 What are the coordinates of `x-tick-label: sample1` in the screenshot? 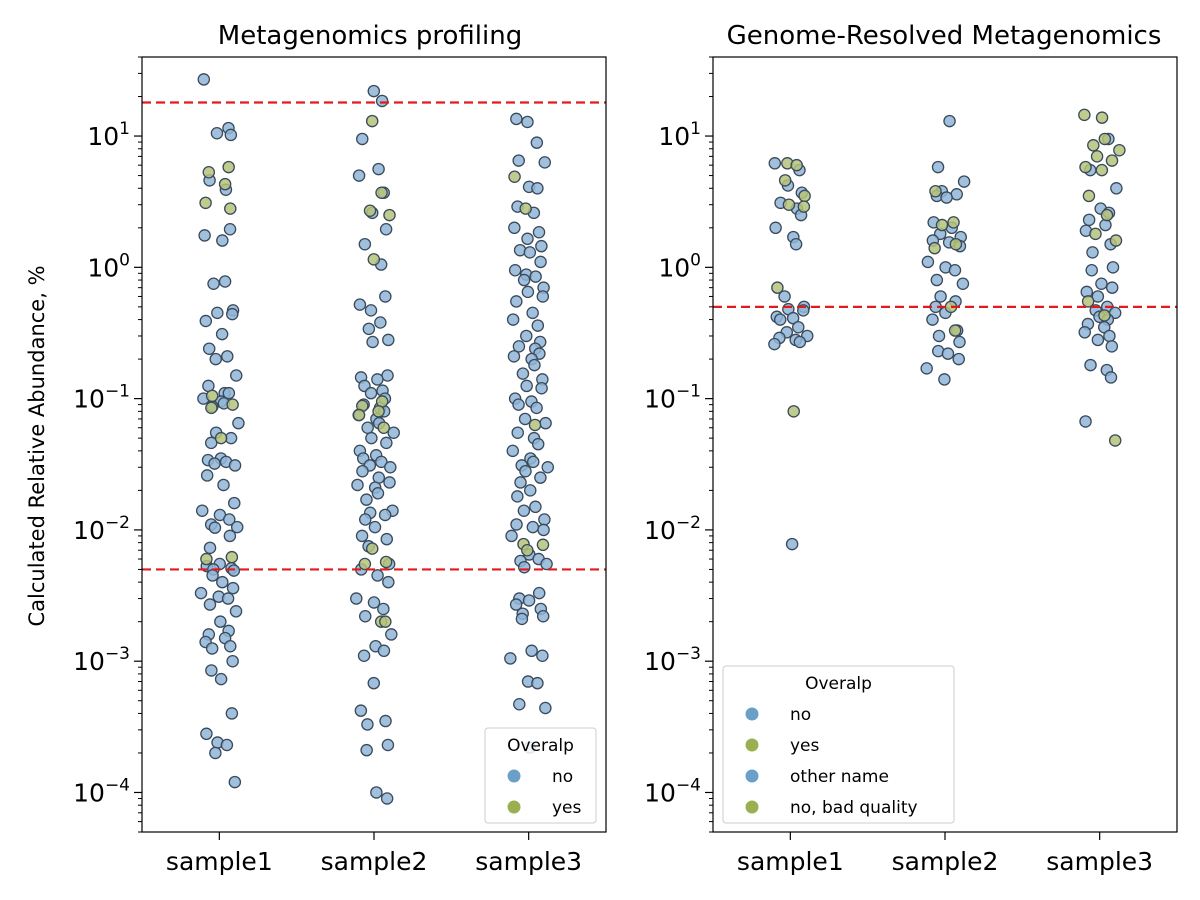 It's located at (790, 861).